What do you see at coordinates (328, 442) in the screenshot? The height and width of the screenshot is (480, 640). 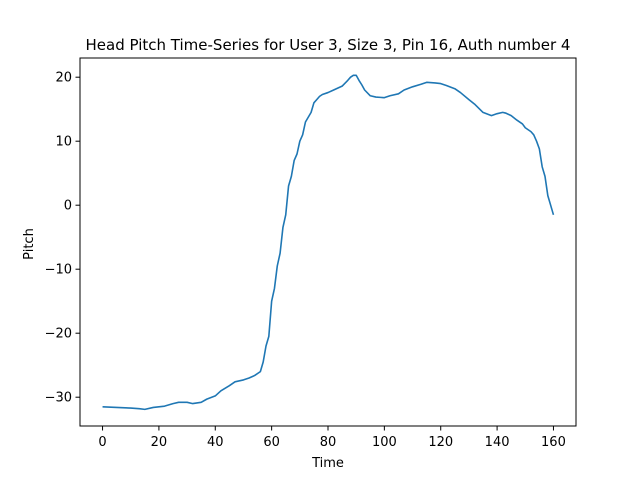 I see `x-tick-label: 80` at bounding box center [328, 442].